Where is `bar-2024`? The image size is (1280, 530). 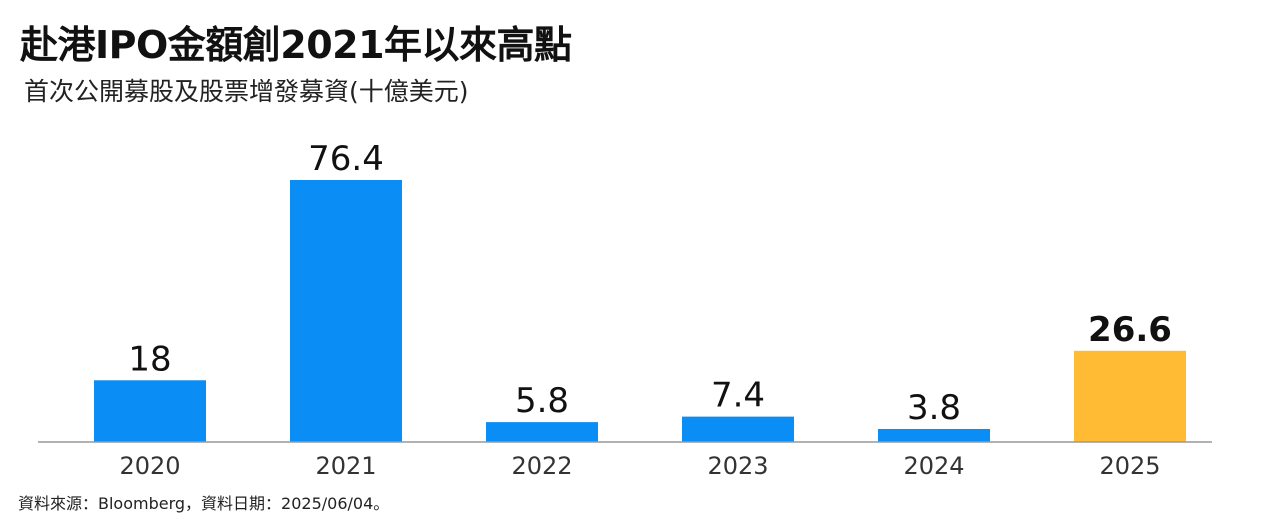
bar-2024 is located at coordinates (934, 435).